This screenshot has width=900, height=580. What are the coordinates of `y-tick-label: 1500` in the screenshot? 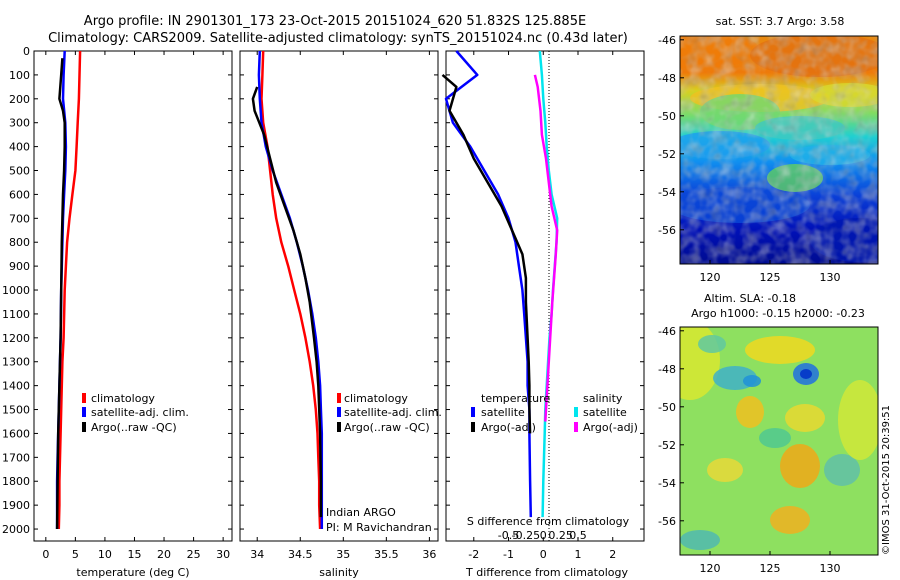 It's located at (16, 410).